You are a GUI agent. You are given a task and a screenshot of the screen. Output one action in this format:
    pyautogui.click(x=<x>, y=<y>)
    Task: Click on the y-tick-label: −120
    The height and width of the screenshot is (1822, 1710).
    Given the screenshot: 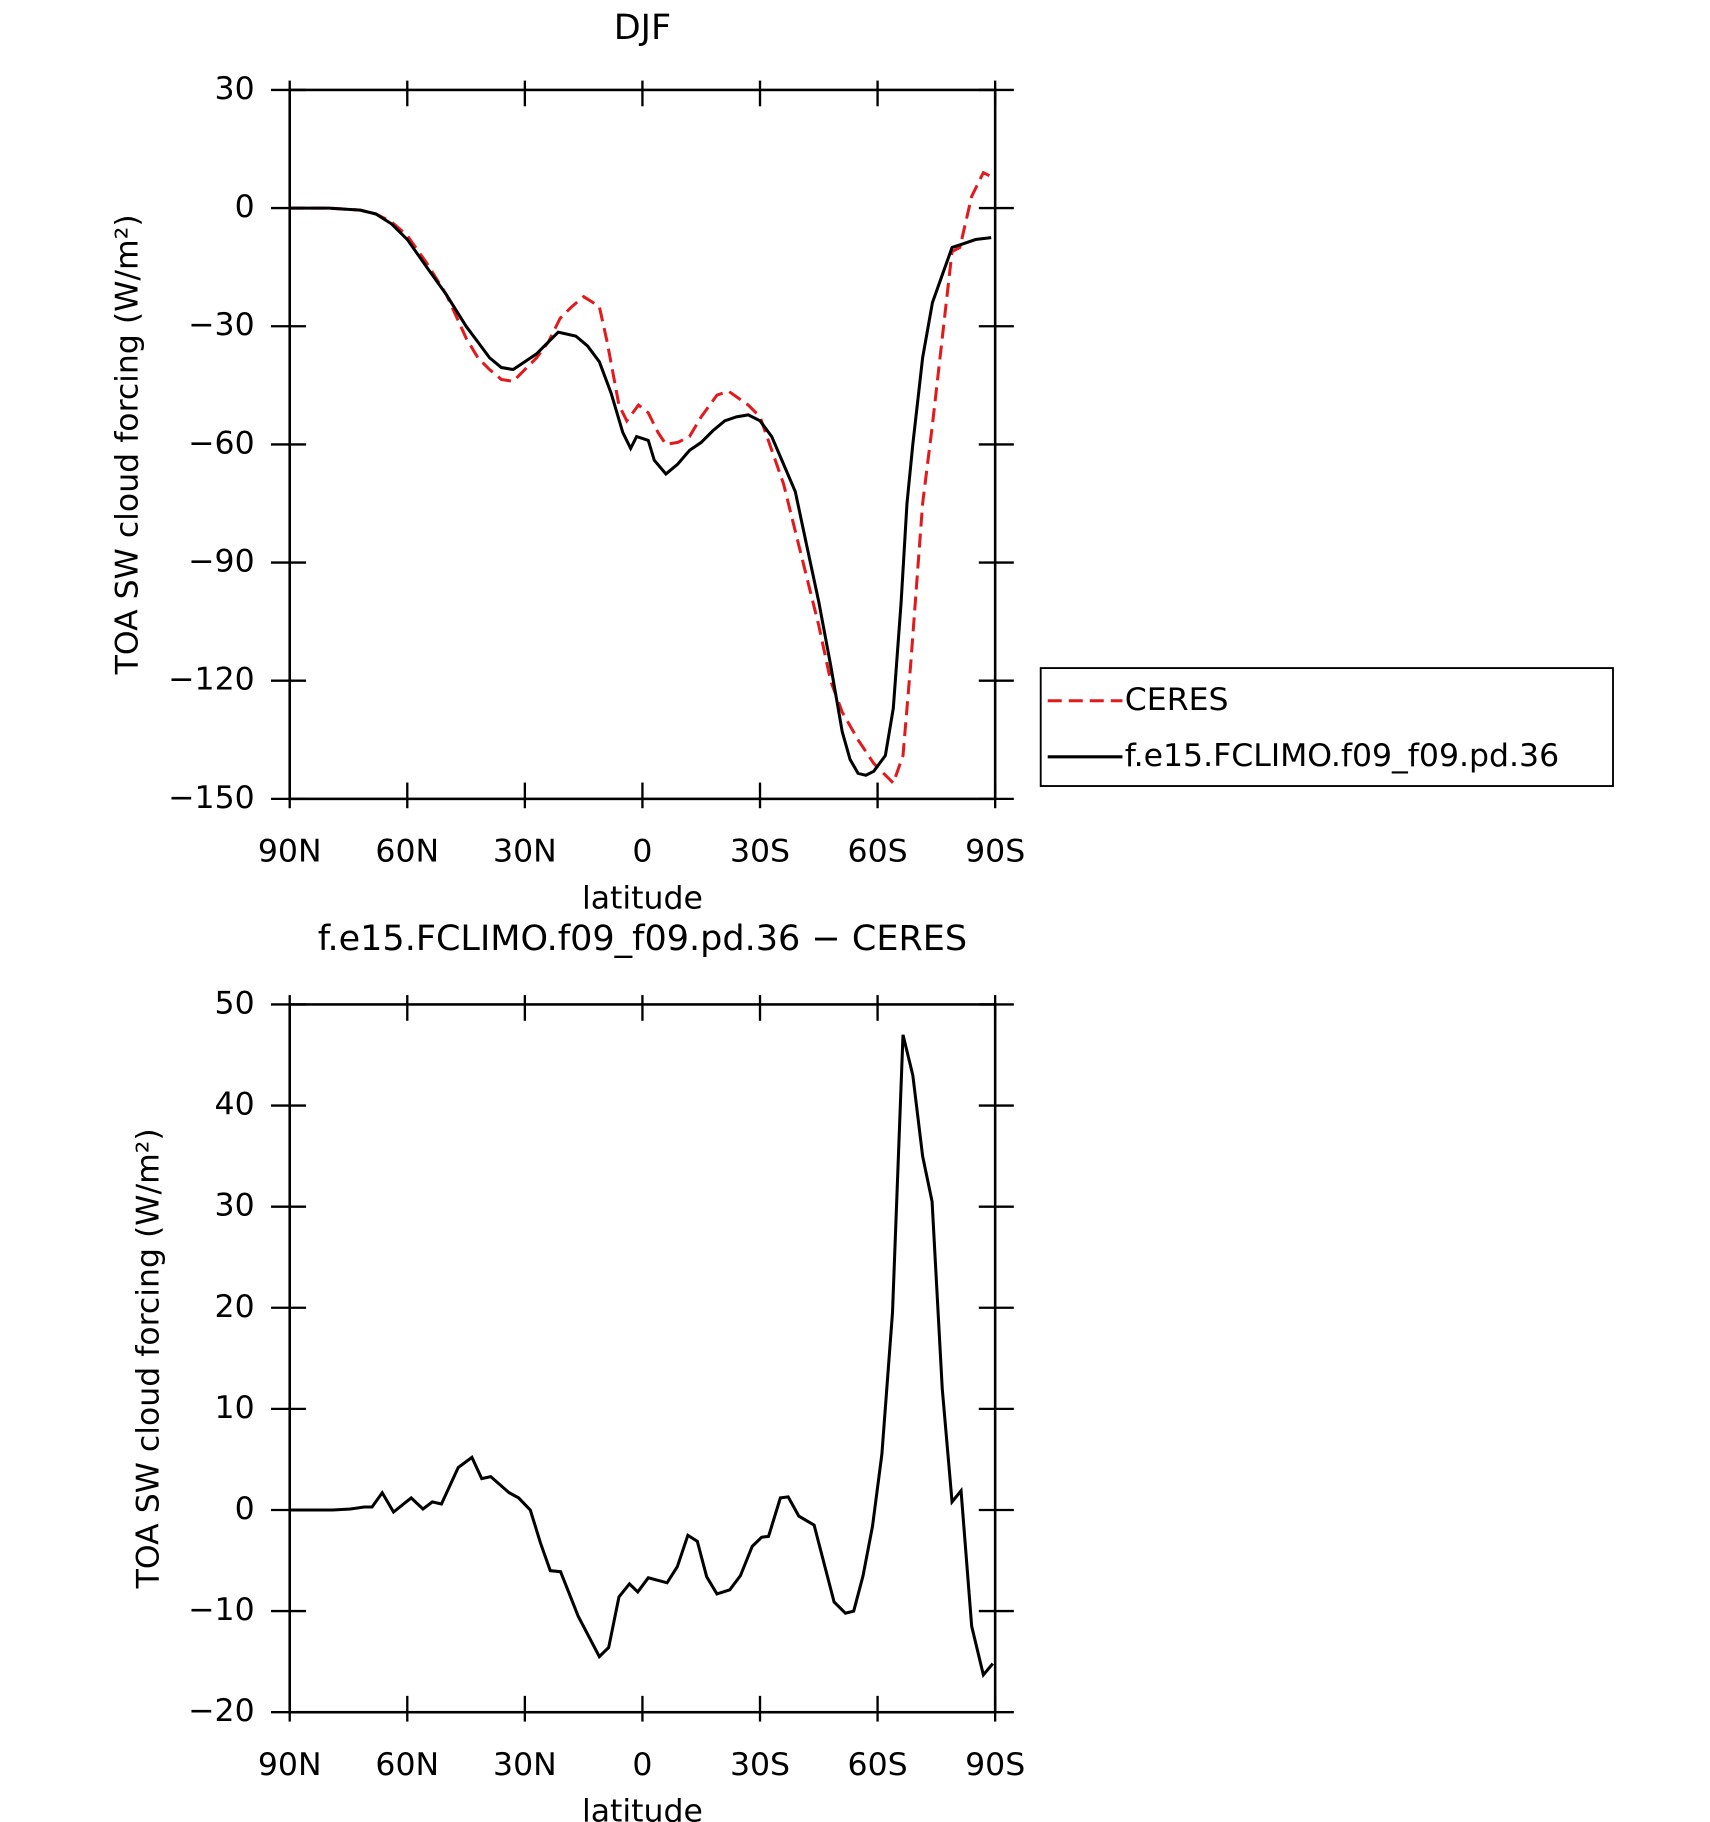 What is the action you would take?
    pyautogui.click(x=211, y=680)
    